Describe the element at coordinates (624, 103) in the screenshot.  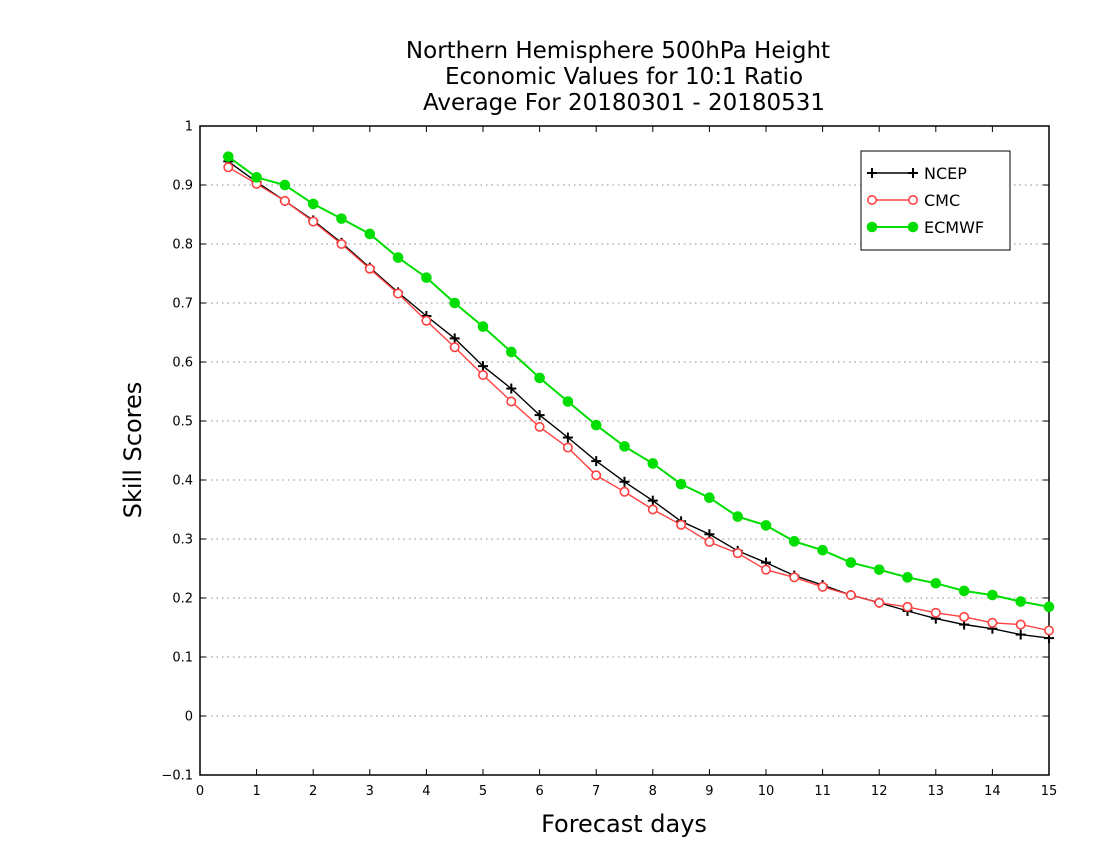
I see `title-line-3: Average For 20180301 - 20180531` at that location.